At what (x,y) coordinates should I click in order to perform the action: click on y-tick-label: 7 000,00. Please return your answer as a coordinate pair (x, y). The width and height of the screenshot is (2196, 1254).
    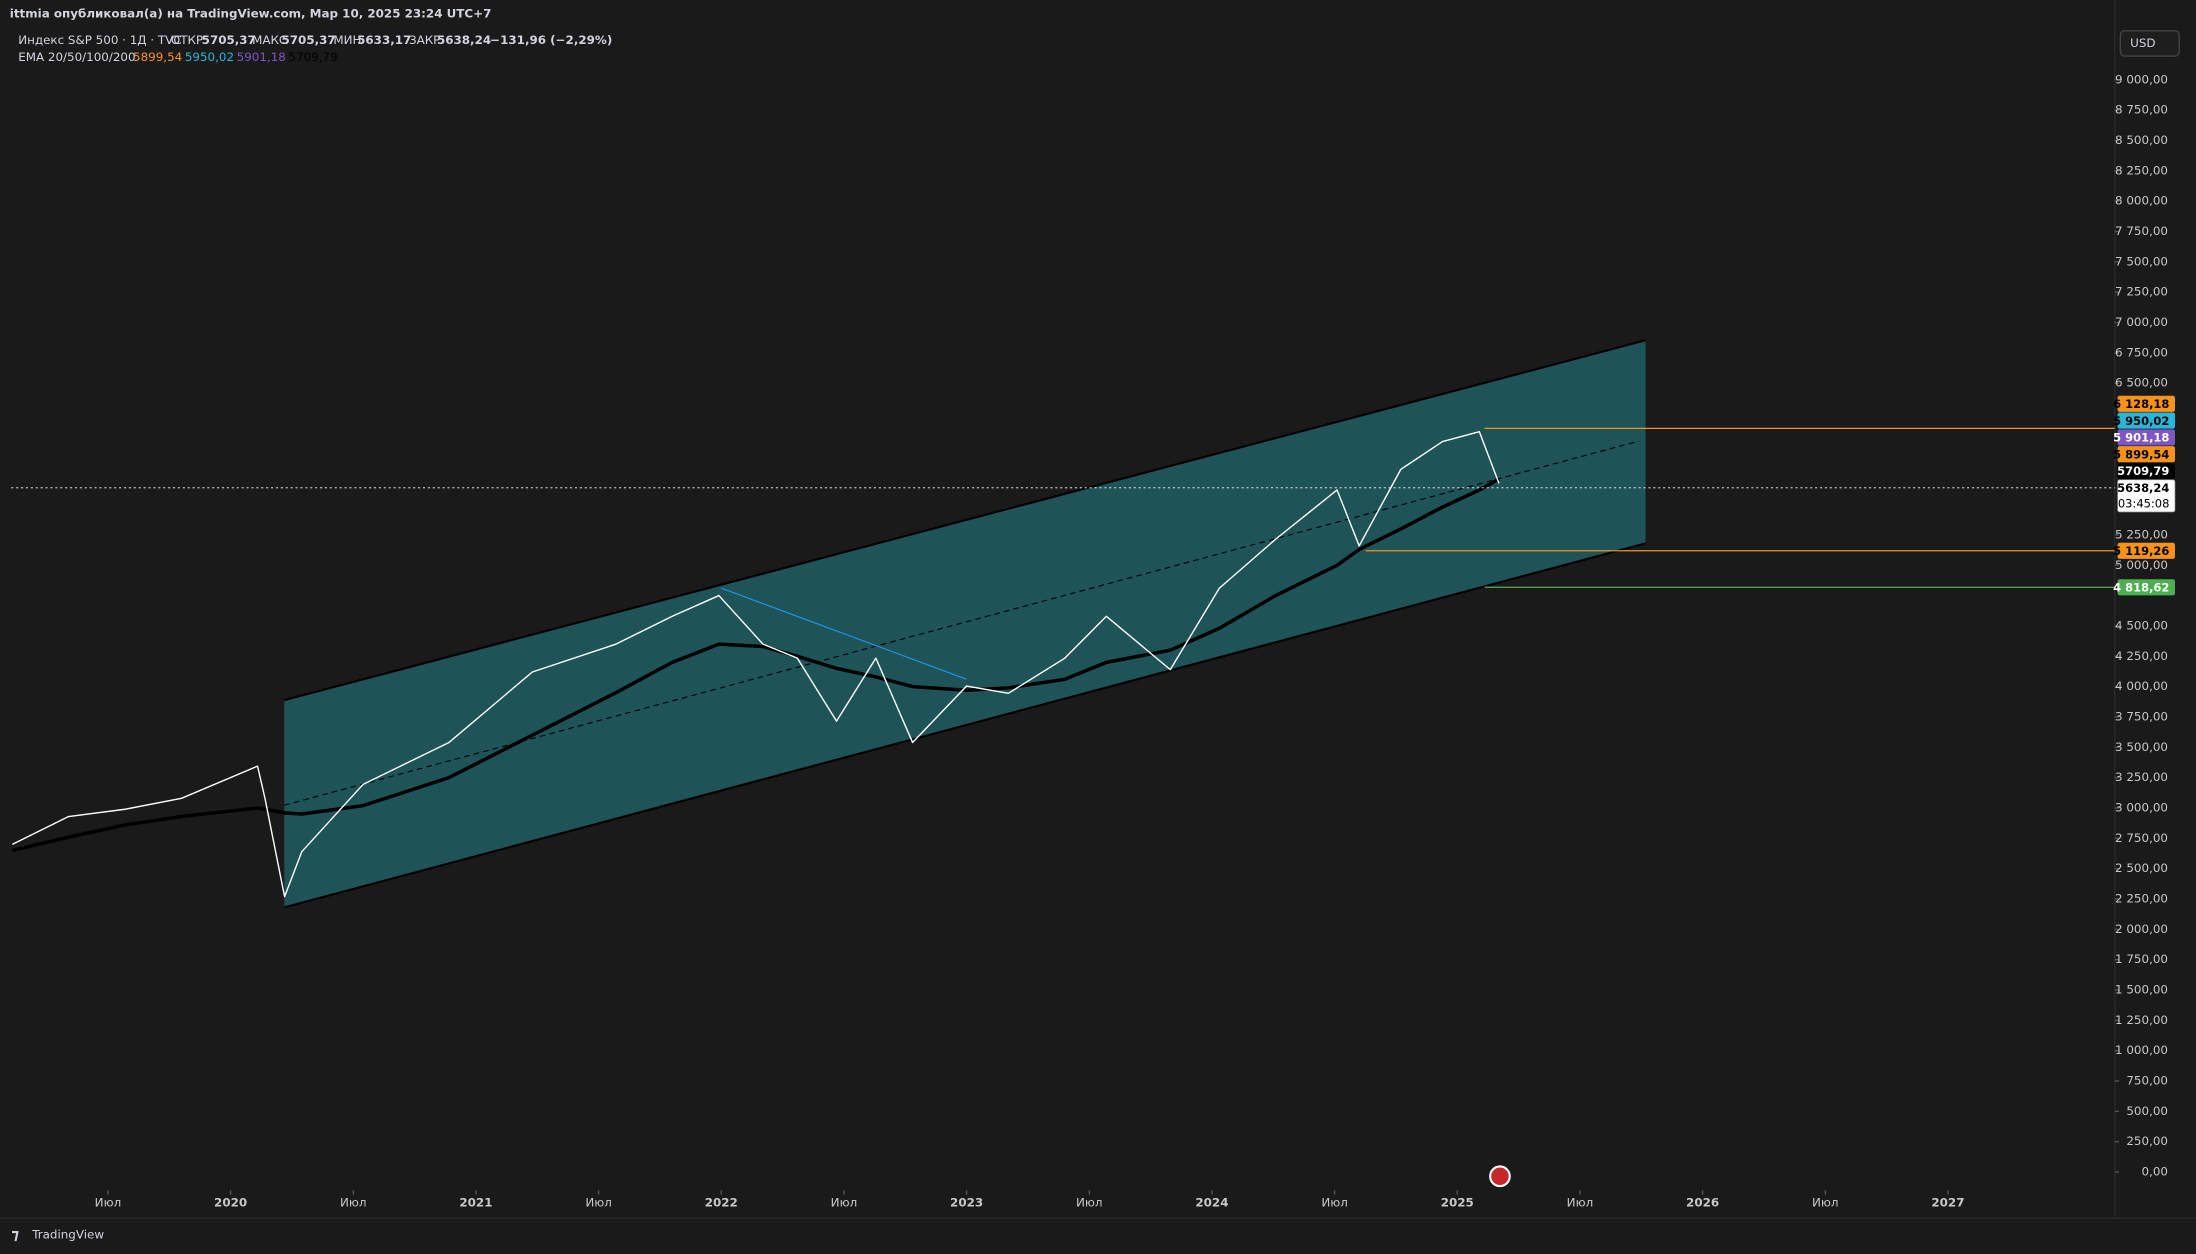
    Looking at the image, I should click on (2141, 322).